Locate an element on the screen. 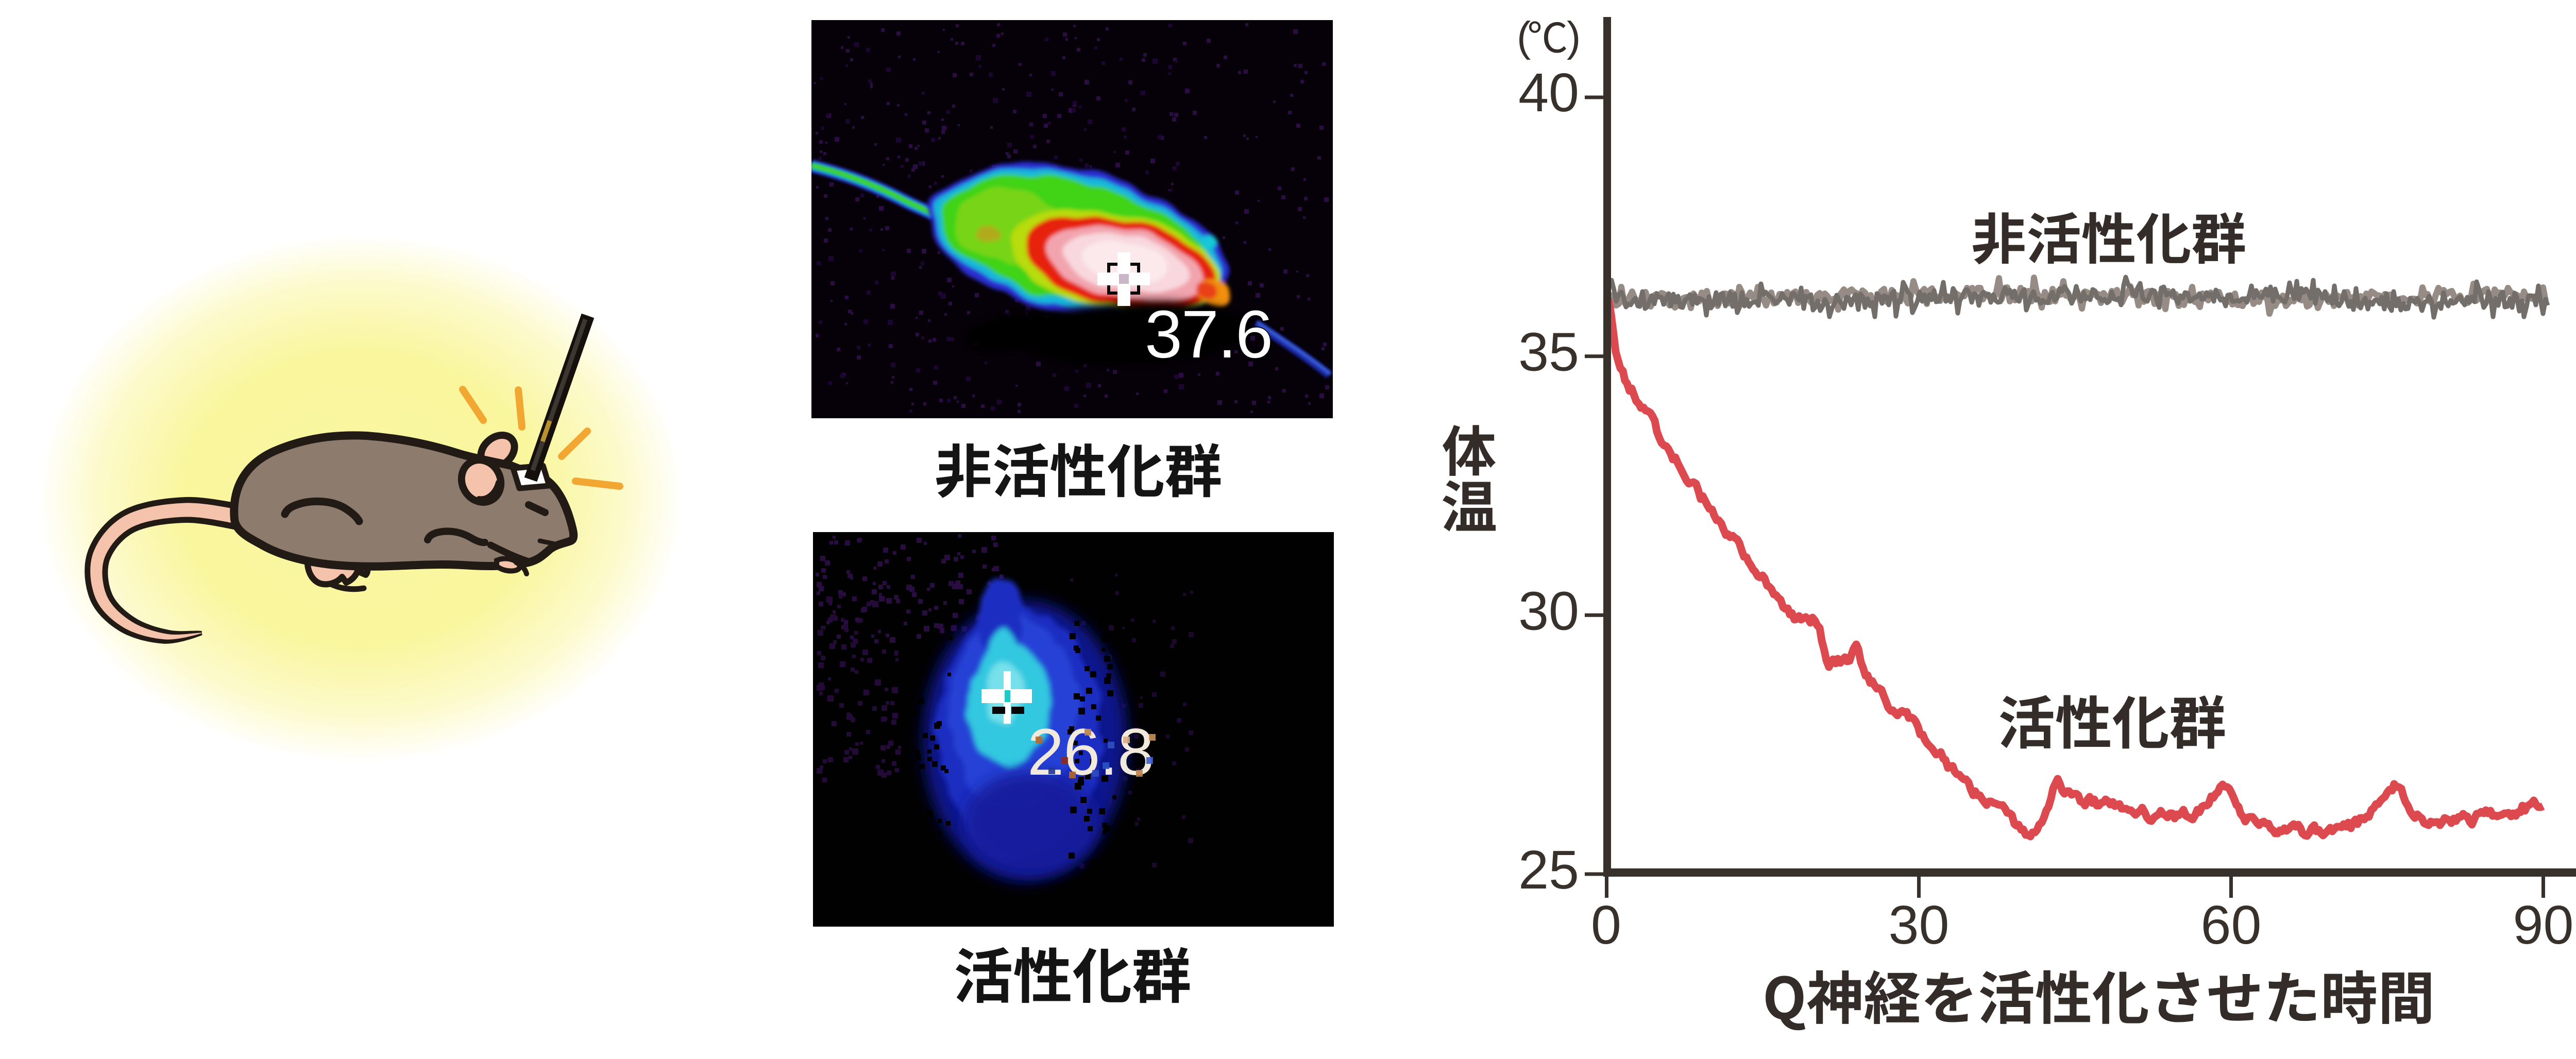 The height and width of the screenshot is (1059, 2576). svg-text: 25 is located at coordinates (1548, 870).